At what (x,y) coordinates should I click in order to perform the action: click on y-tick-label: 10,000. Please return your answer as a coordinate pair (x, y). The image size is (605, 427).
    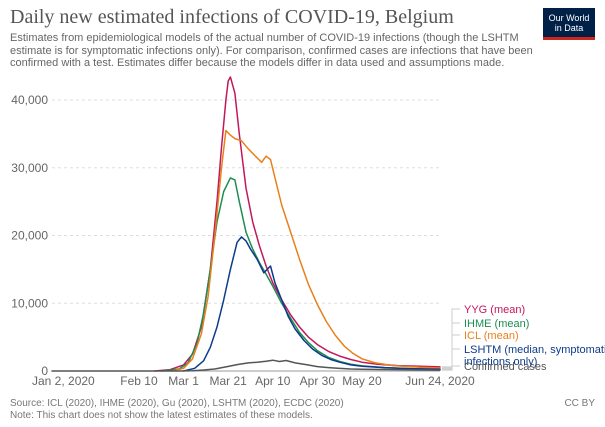
    Looking at the image, I should click on (29, 303).